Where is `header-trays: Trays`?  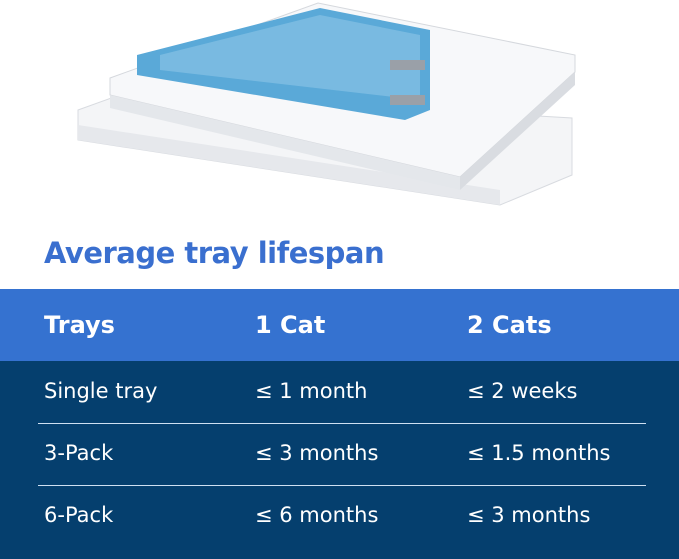 header-trays: Trays is located at coordinates (79, 325).